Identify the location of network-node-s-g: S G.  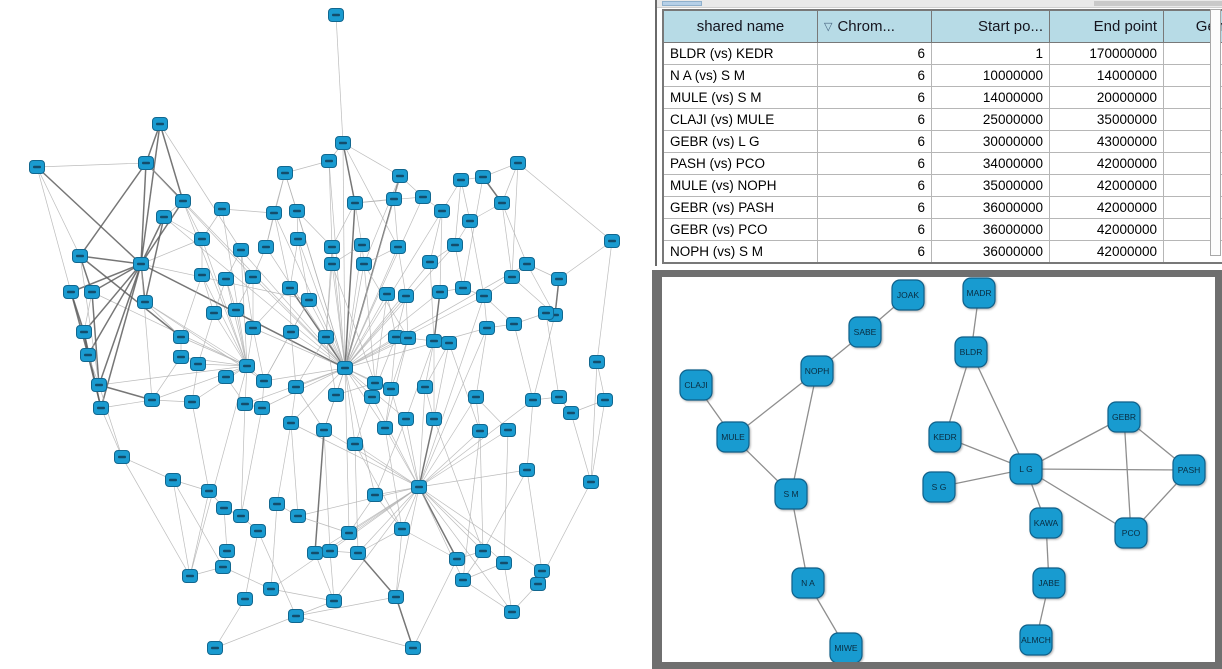
(939, 487).